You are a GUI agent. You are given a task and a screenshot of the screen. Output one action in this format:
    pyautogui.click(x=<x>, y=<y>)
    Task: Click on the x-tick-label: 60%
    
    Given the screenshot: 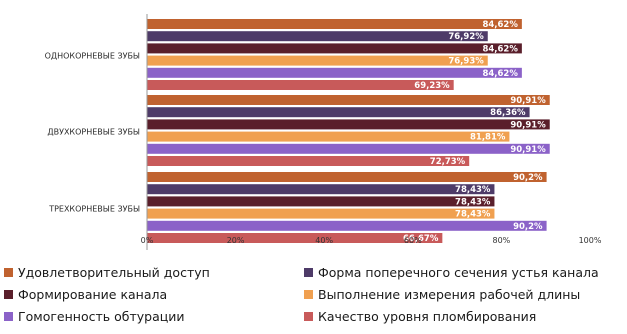 What is the action you would take?
    pyautogui.click(x=413, y=240)
    